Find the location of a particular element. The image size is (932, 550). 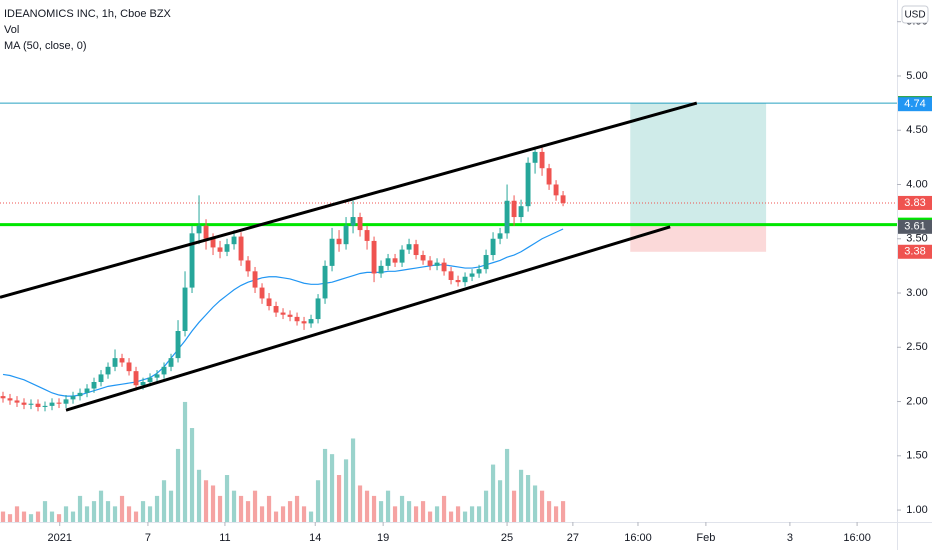

x-tick-label: 27 is located at coordinates (573, 538).